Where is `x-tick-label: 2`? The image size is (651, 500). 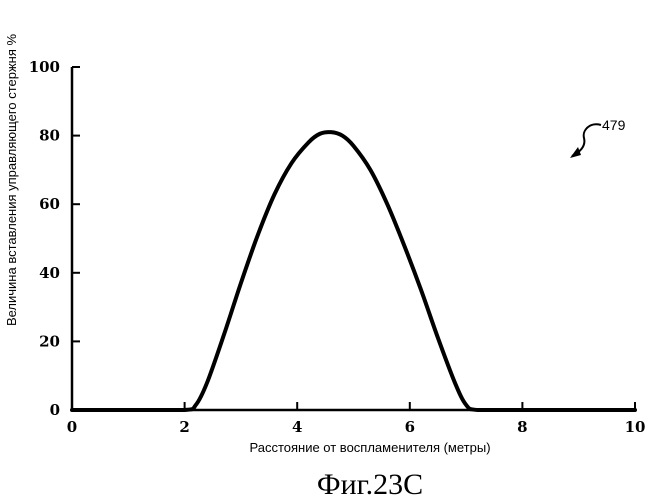 x-tick-label: 2 is located at coordinates (184, 427).